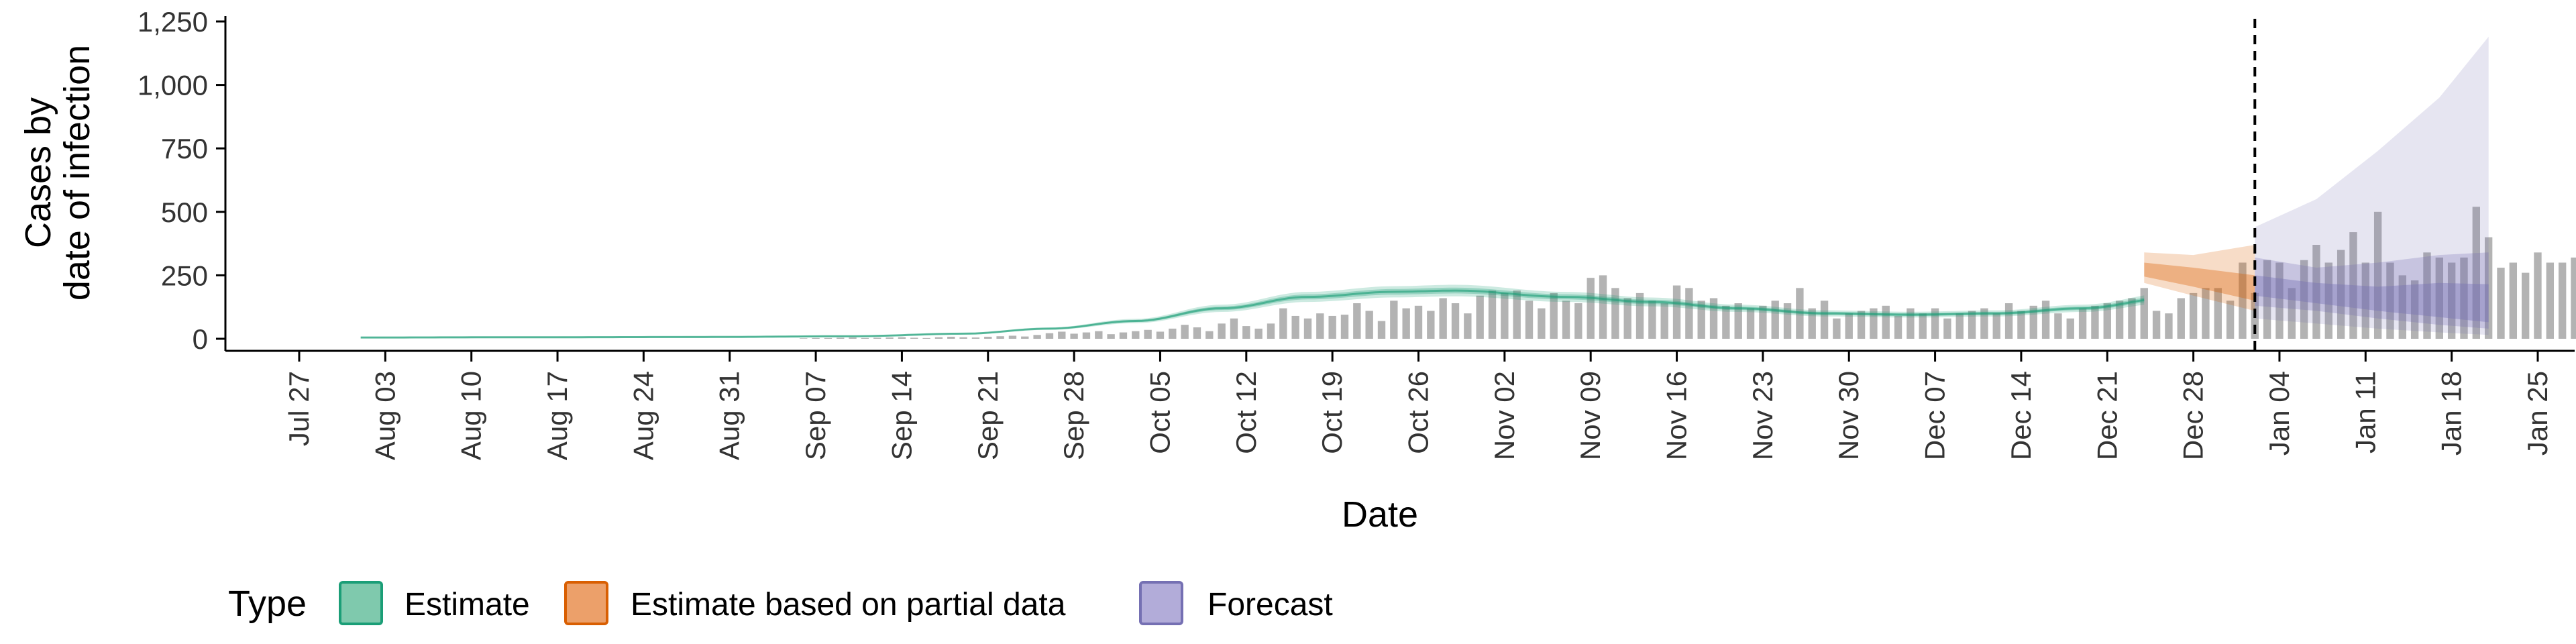  What do you see at coordinates (267, 604) in the screenshot?
I see `legend-title: Type` at bounding box center [267, 604].